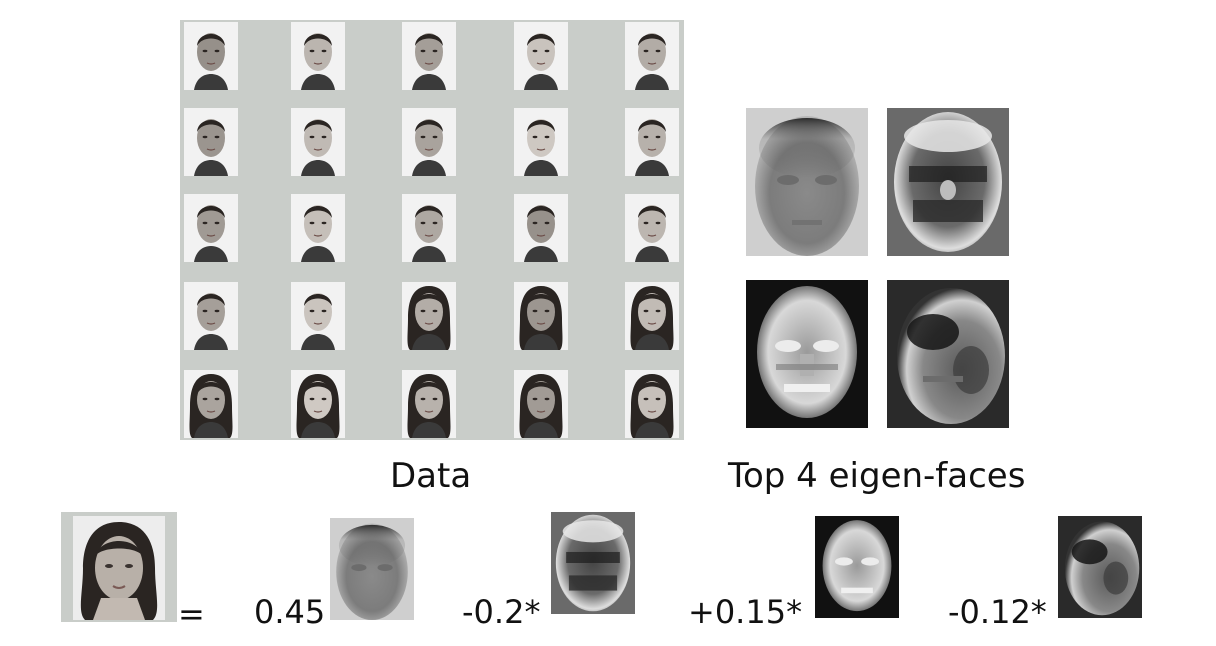 The height and width of the screenshot is (646, 1216). What do you see at coordinates (191, 614) in the screenshot?
I see `equals-sign: =` at bounding box center [191, 614].